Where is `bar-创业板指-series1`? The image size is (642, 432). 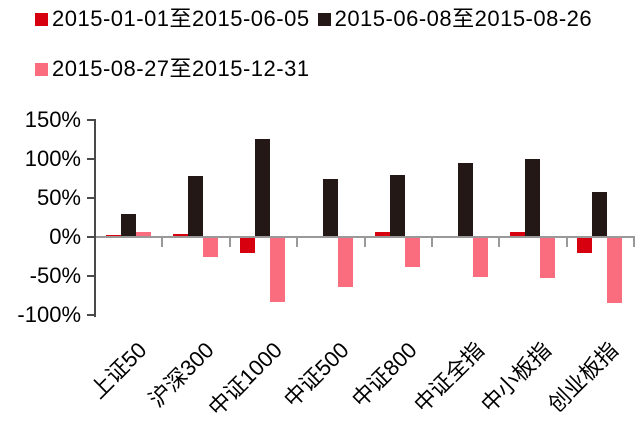
bar-创业板指-series1 is located at coordinates (585, 245).